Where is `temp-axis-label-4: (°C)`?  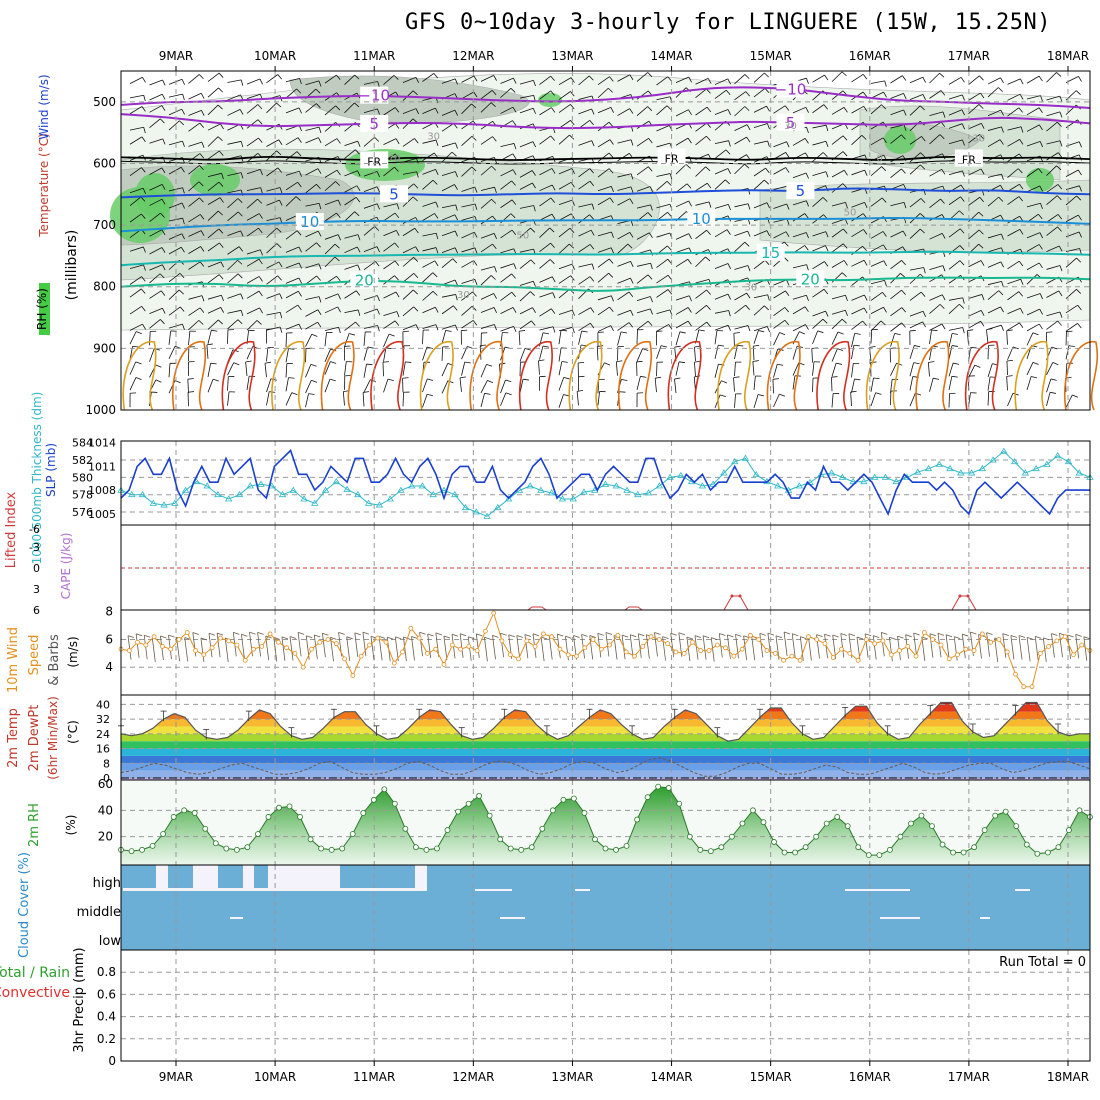
temp-axis-label-4: (°C) is located at coordinates (73, 732).